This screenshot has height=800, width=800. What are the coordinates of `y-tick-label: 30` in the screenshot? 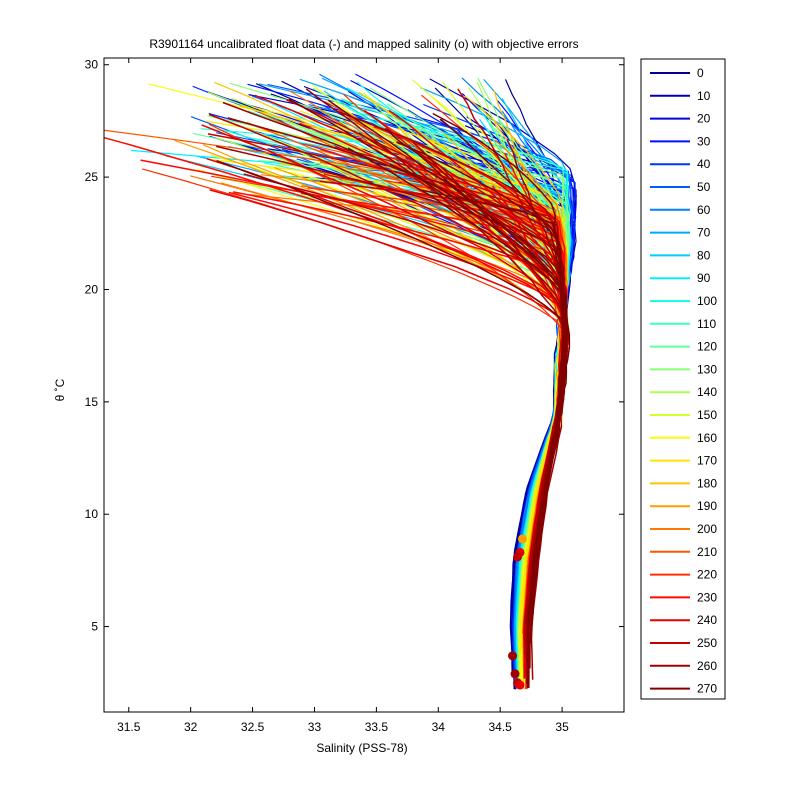 It's located at (92, 65).